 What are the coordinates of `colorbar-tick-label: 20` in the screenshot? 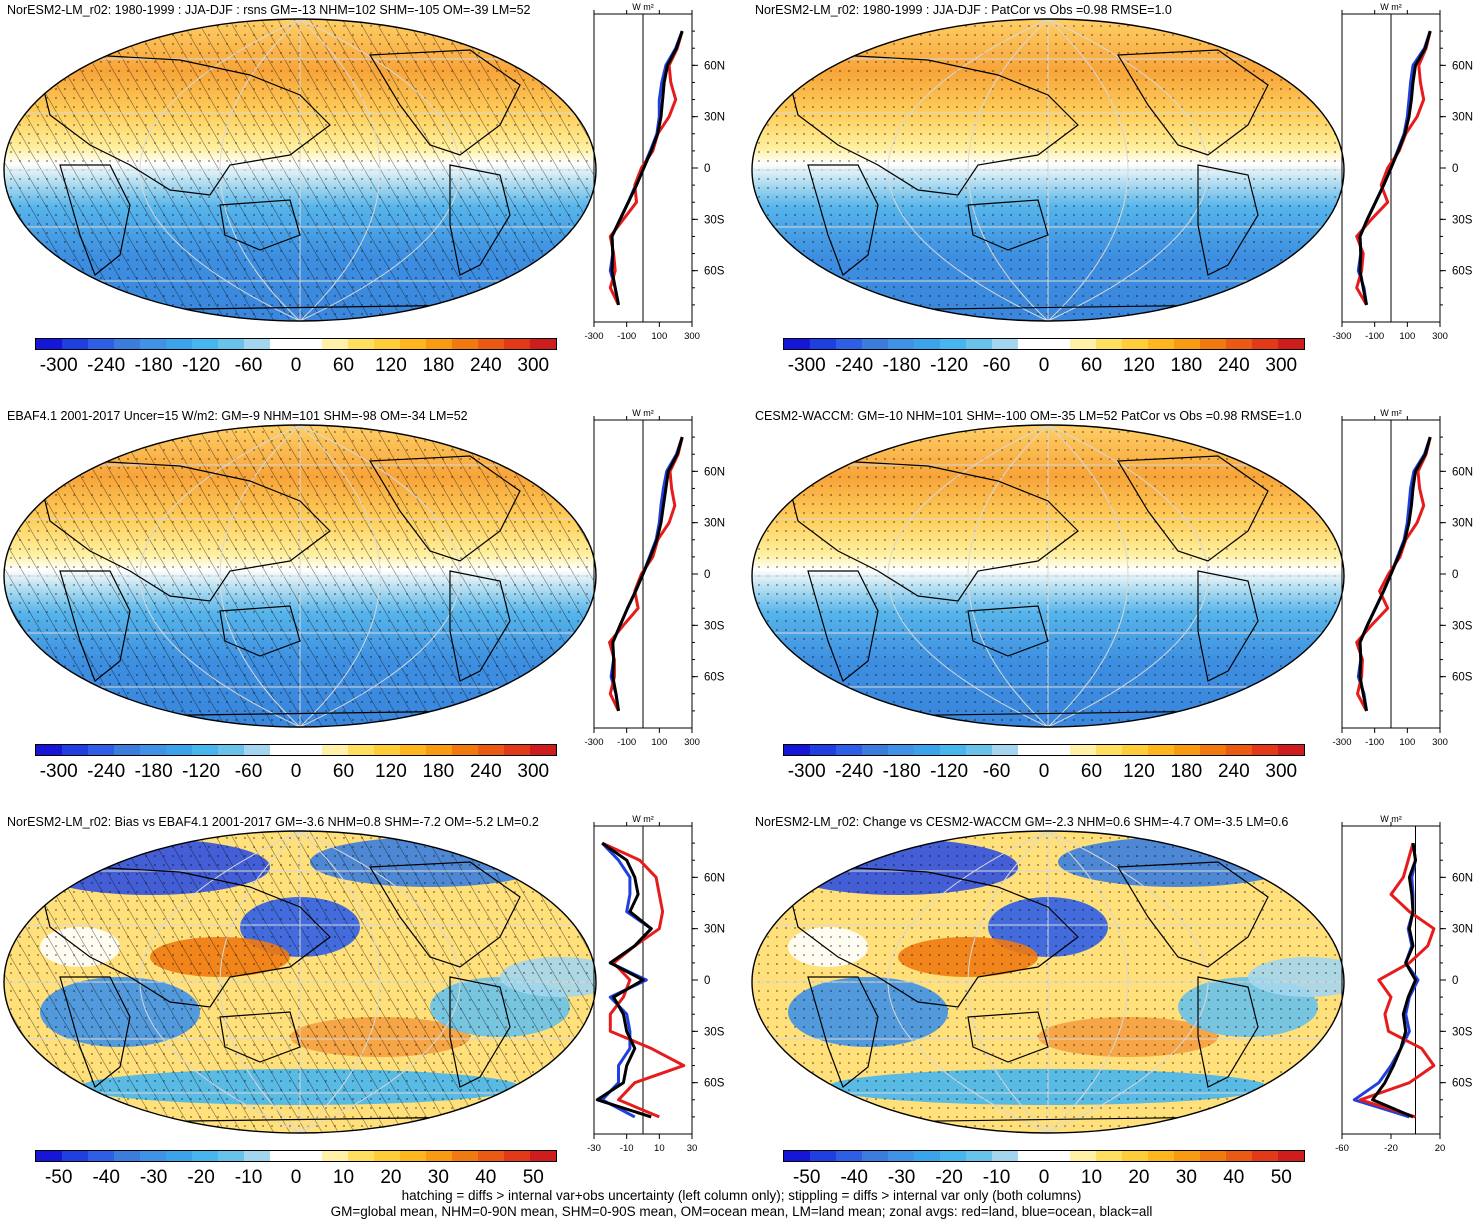 It's located at (1139, 1177).